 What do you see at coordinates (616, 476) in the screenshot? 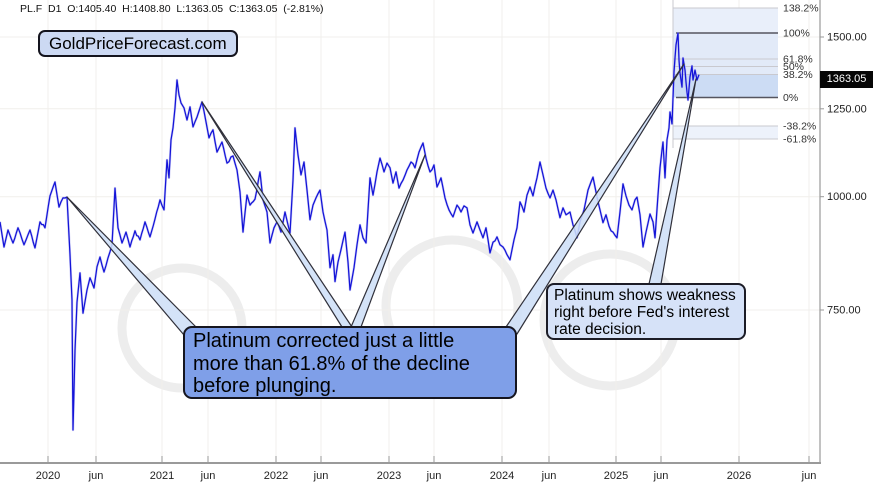
I see `x-tick-label: 2025` at bounding box center [616, 476].